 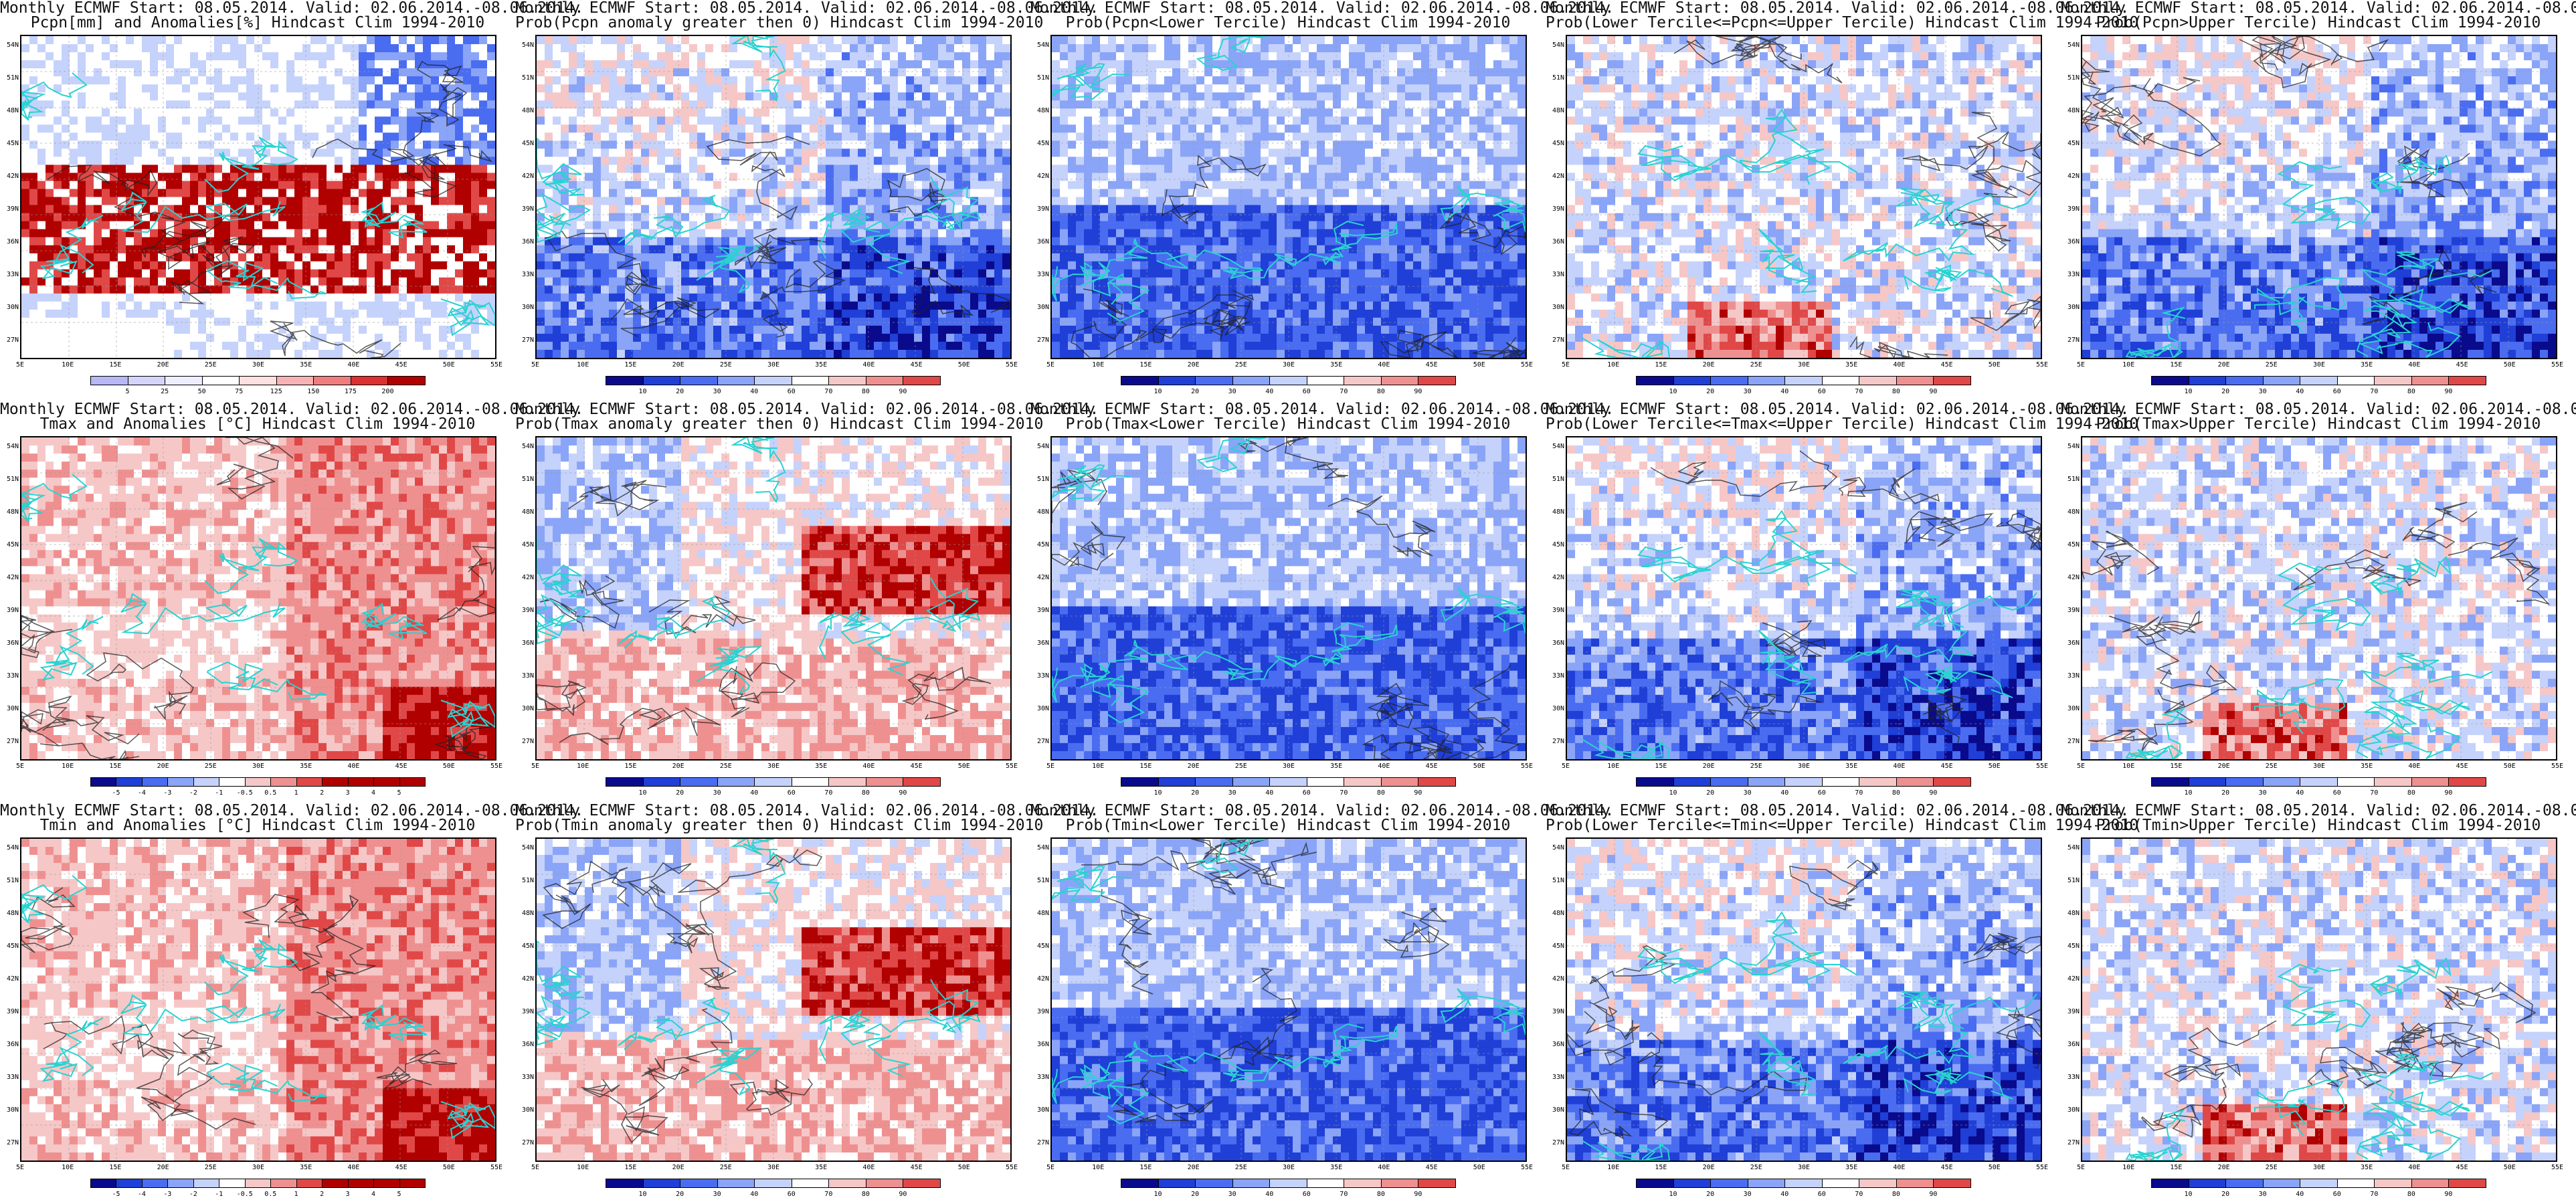 What do you see at coordinates (373, 793) in the screenshot?
I see `colorbar-tick-label: 4` at bounding box center [373, 793].